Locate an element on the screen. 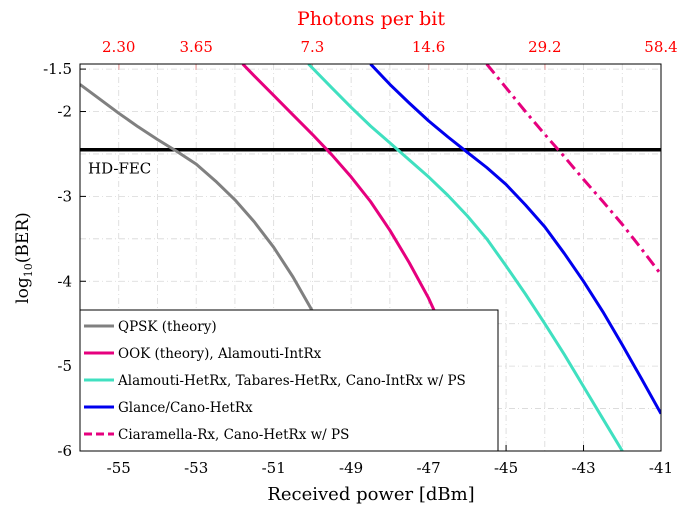 Image resolution: width=694 pixels, height=506 pixels. top-tick-label: 14.6 is located at coordinates (428, 47).